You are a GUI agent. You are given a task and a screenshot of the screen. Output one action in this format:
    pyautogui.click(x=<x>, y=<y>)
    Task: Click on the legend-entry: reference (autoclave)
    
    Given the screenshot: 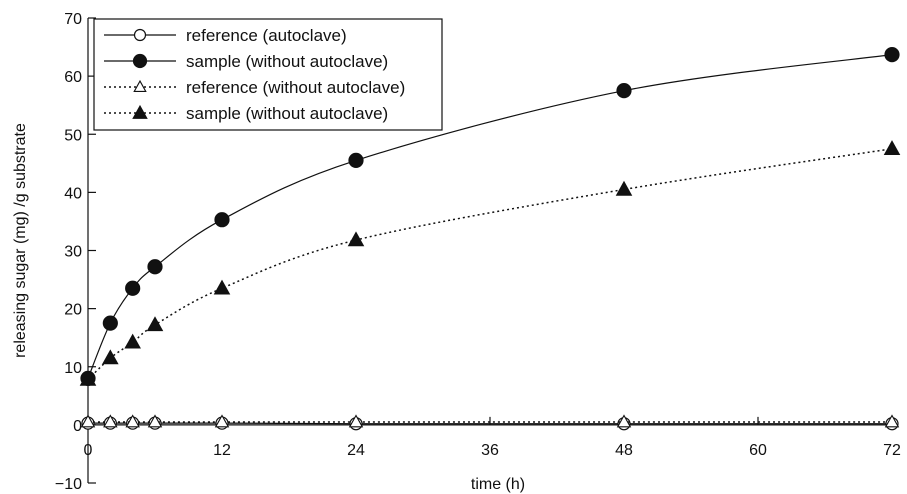 What is the action you would take?
    pyautogui.click(x=225, y=35)
    